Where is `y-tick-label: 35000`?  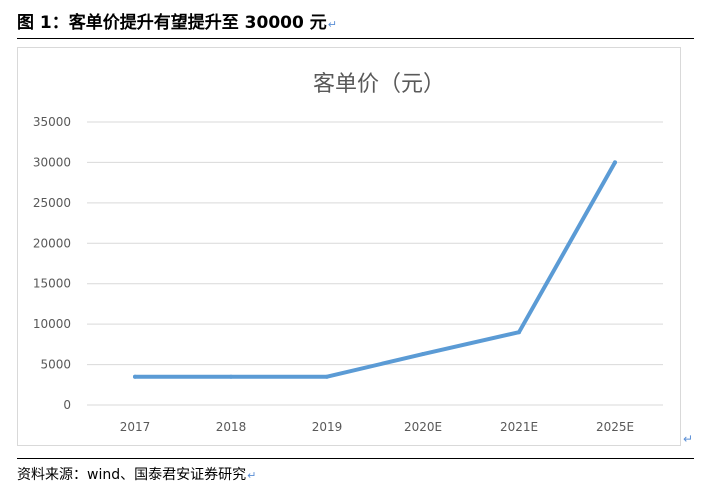 y-tick-label: 35000 is located at coordinates (52, 122).